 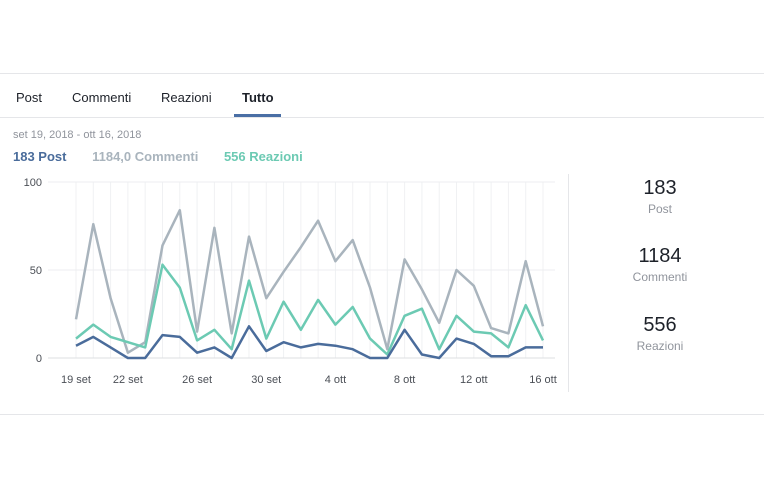 I want to click on totals-row: 183 Post 1184,0 Commenti 556 Reazioni, so click(x=169, y=156).